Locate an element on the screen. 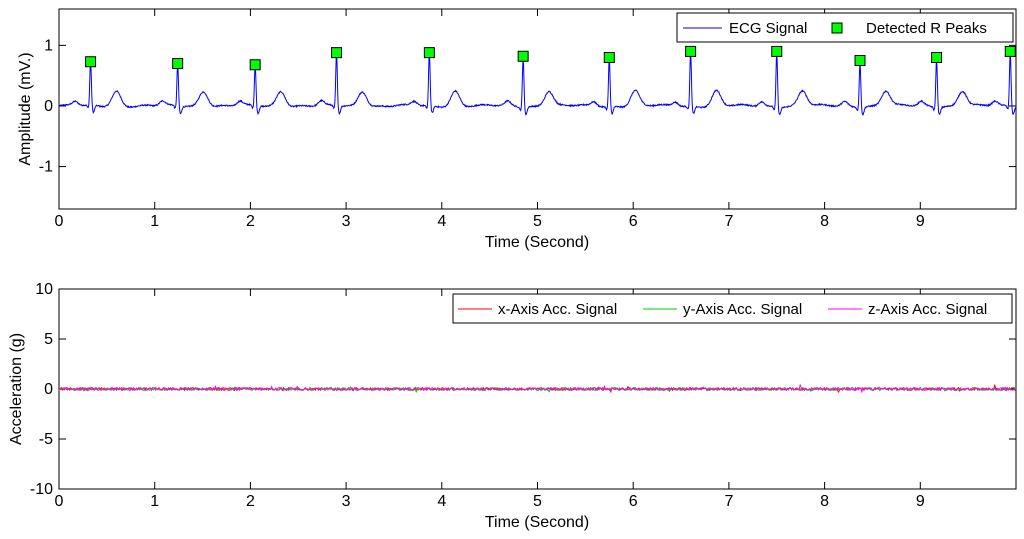 Image resolution: width=1024 pixels, height=539 pixels. acc-y-tick-label: -5 is located at coordinates (46, 439).